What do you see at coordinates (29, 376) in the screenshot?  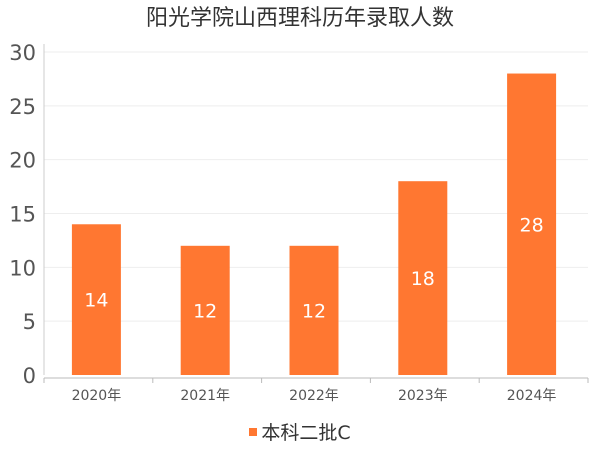 I see `y-tick-label: 0` at bounding box center [29, 376].